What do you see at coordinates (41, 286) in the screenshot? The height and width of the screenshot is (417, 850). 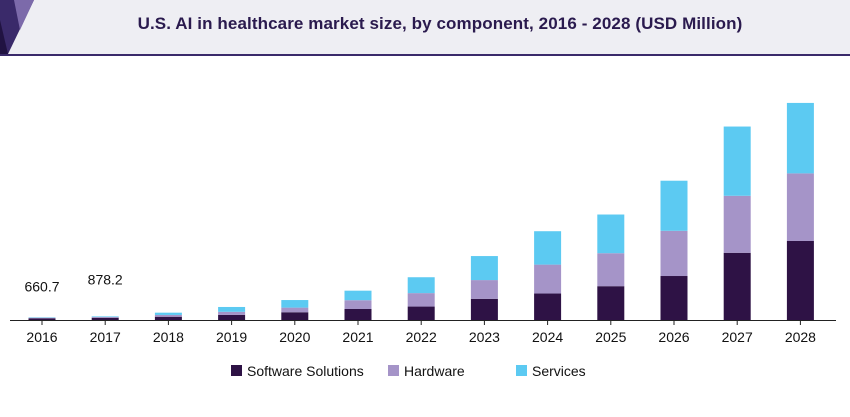 I see `data-label-2016: 660.7` at bounding box center [41, 286].